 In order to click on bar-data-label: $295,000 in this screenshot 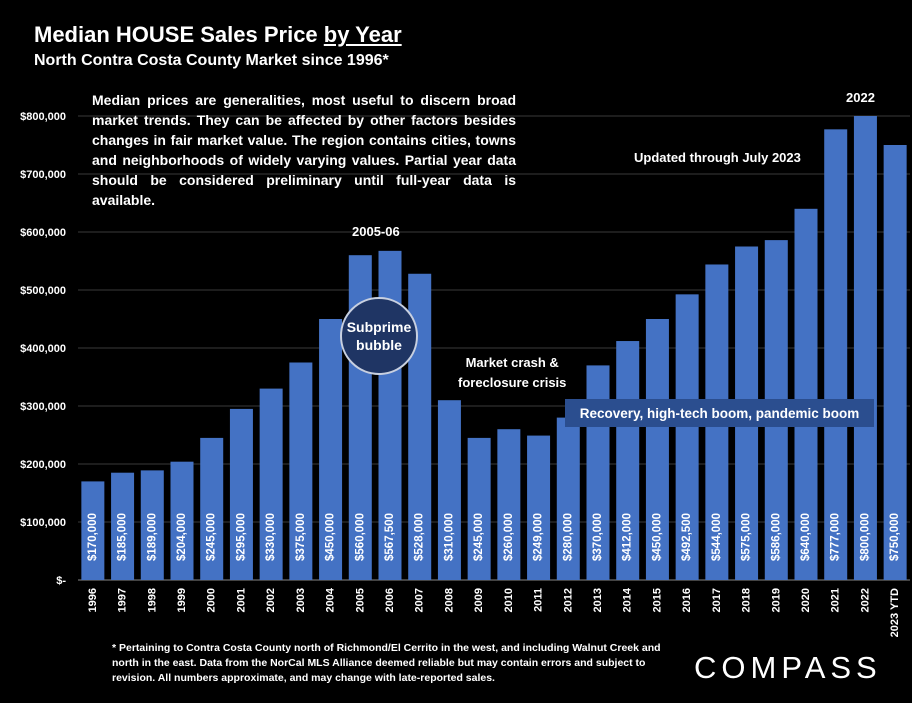, I will do `click(241, 537)`.